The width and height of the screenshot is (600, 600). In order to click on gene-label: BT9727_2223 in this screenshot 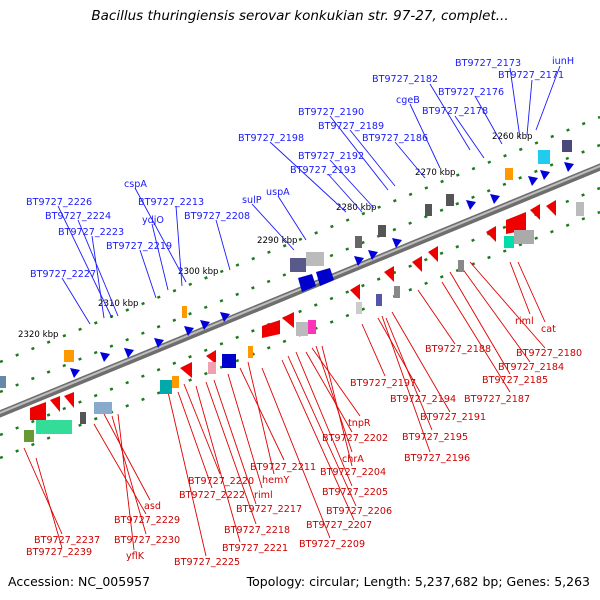, I will do `click(91, 232)`.